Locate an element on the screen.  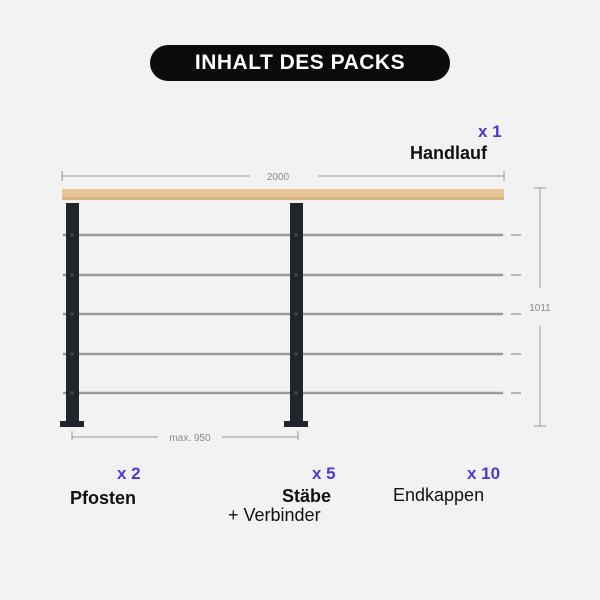
handlauf-label: Handlauf is located at coordinates (449, 153).